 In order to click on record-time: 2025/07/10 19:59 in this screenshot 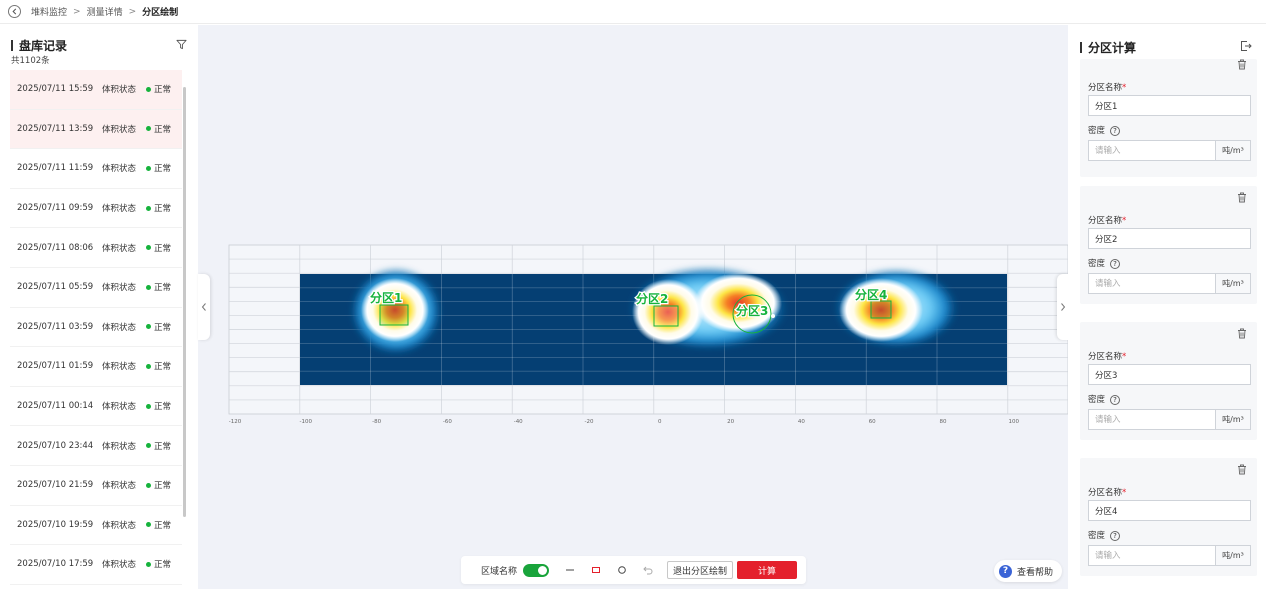, I will do `click(55, 524)`.